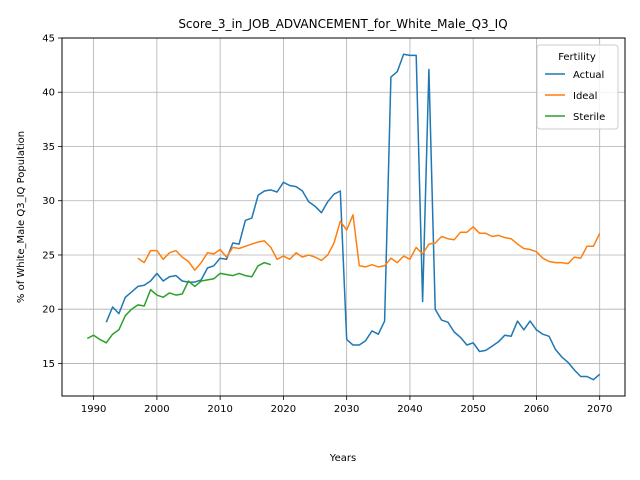  Describe the element at coordinates (48, 364) in the screenshot. I see `y-tick-label: 15` at that location.